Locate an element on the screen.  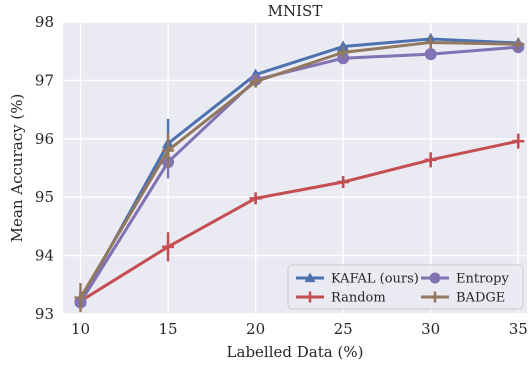
legend-label: KAFAL (ours) is located at coordinates (375, 279).